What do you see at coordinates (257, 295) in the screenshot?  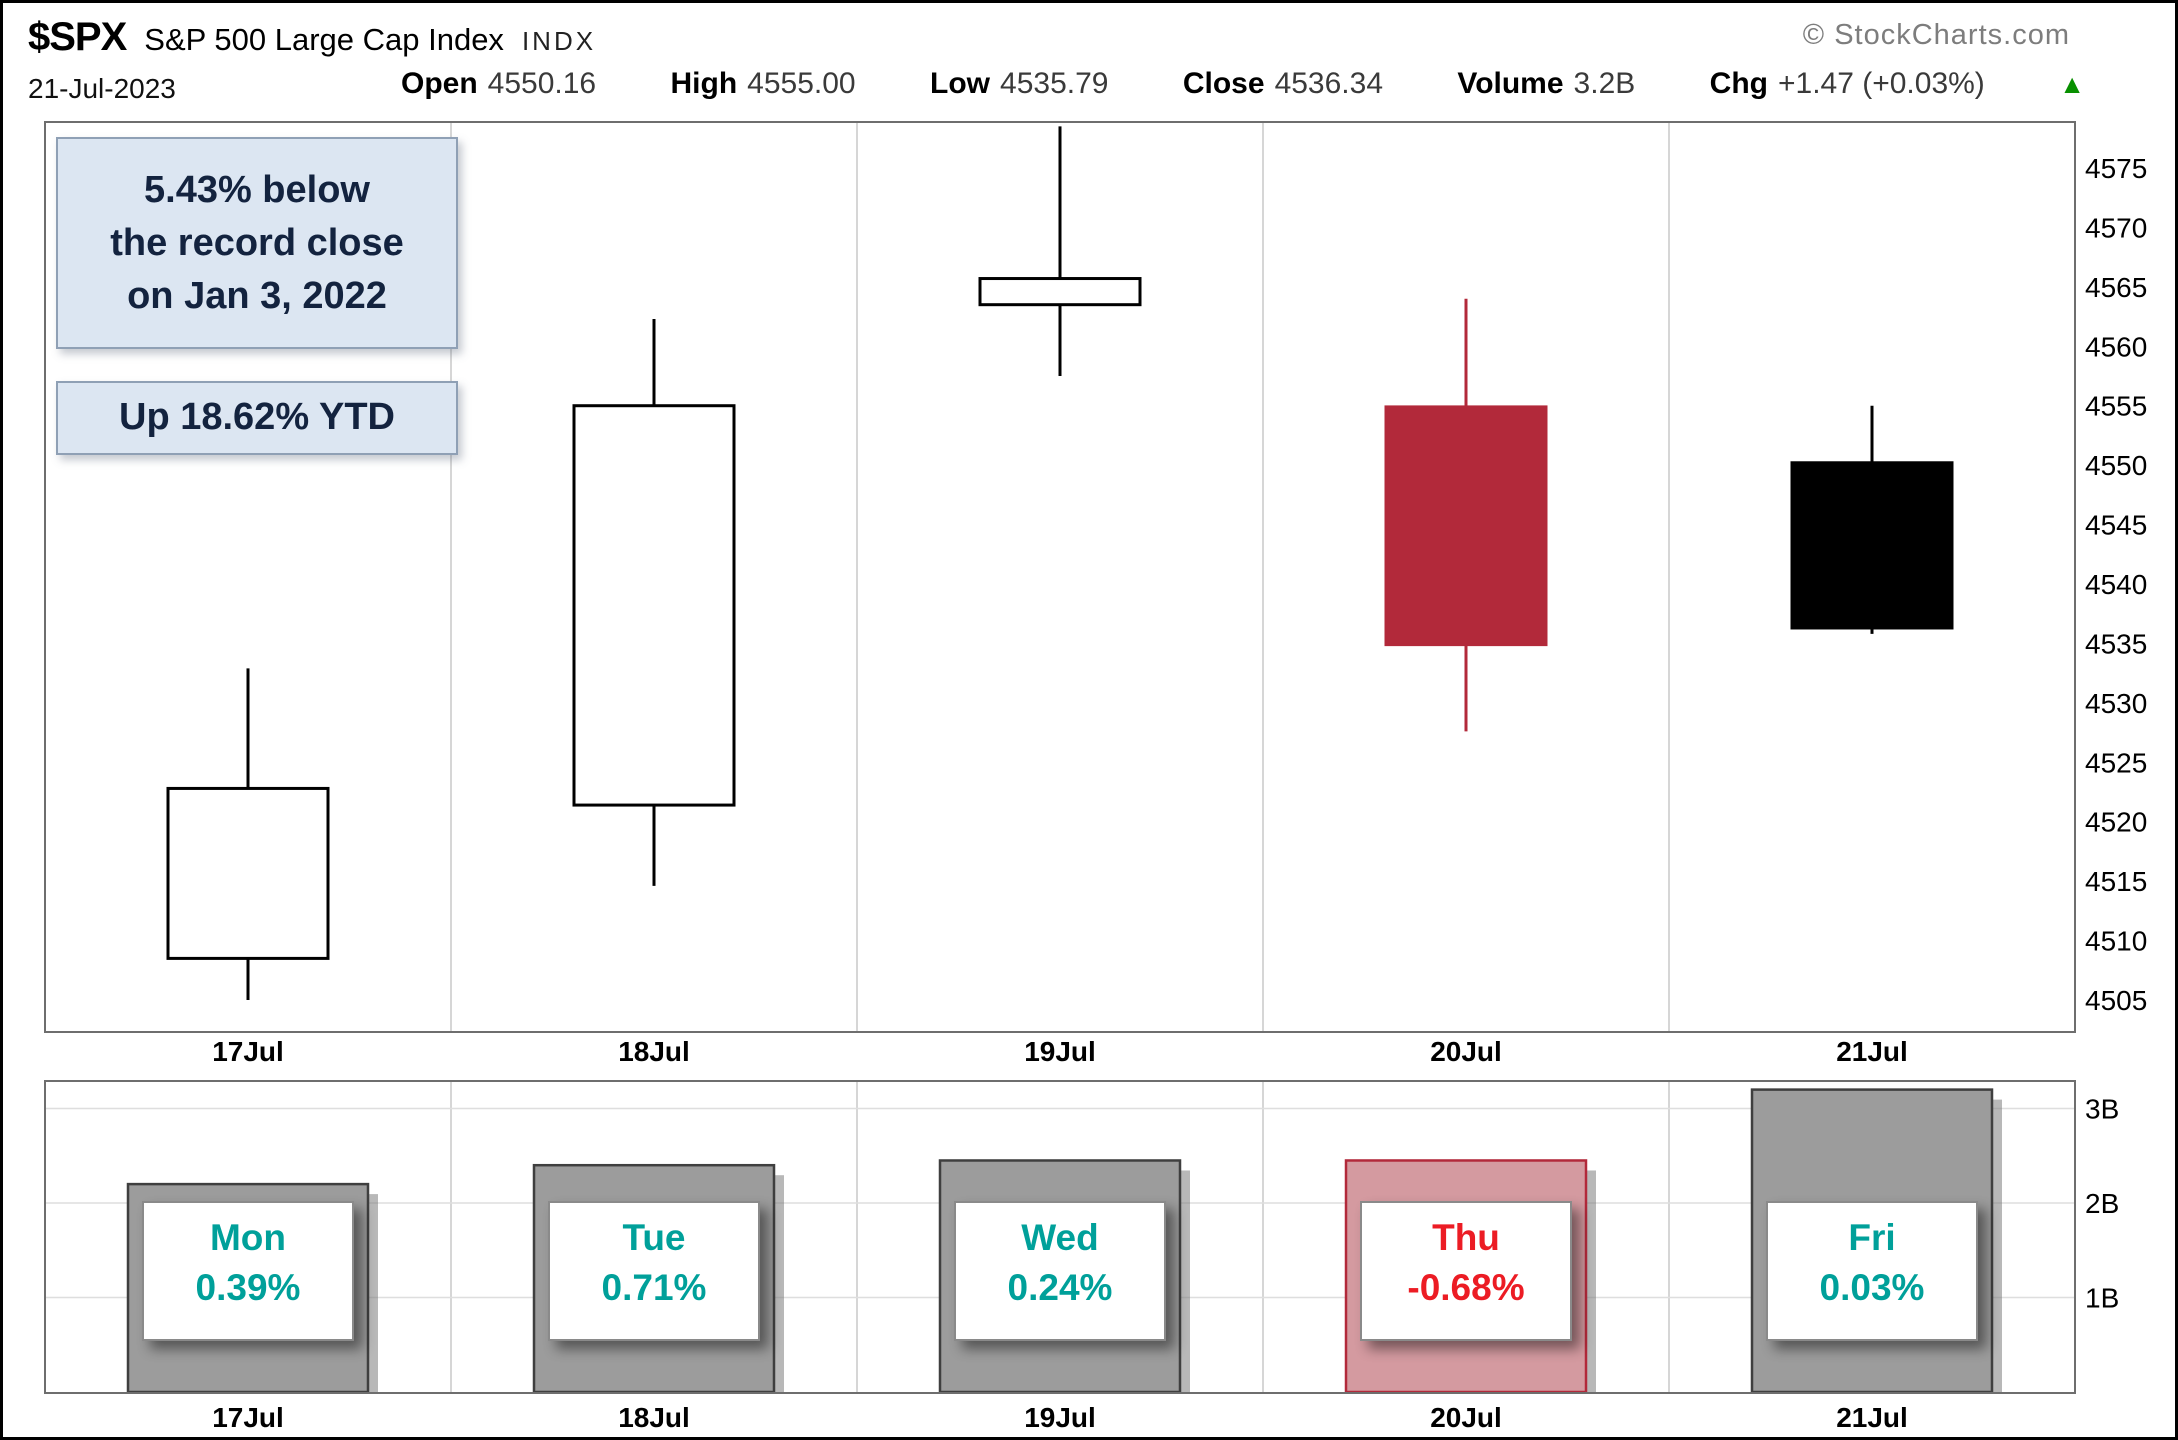 I see `annotation-line: on Jan 3, 2022` at bounding box center [257, 295].